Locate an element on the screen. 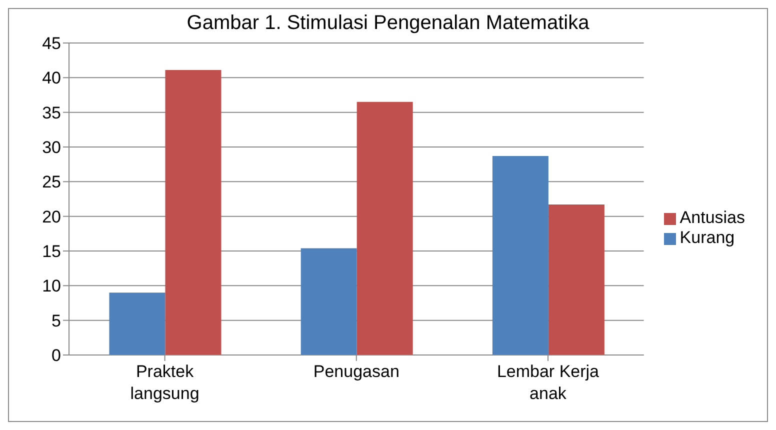 The width and height of the screenshot is (776, 430). chart-title: Gambar 1. Stimulasi Pengenalan Matematika is located at coordinates (388, 23).